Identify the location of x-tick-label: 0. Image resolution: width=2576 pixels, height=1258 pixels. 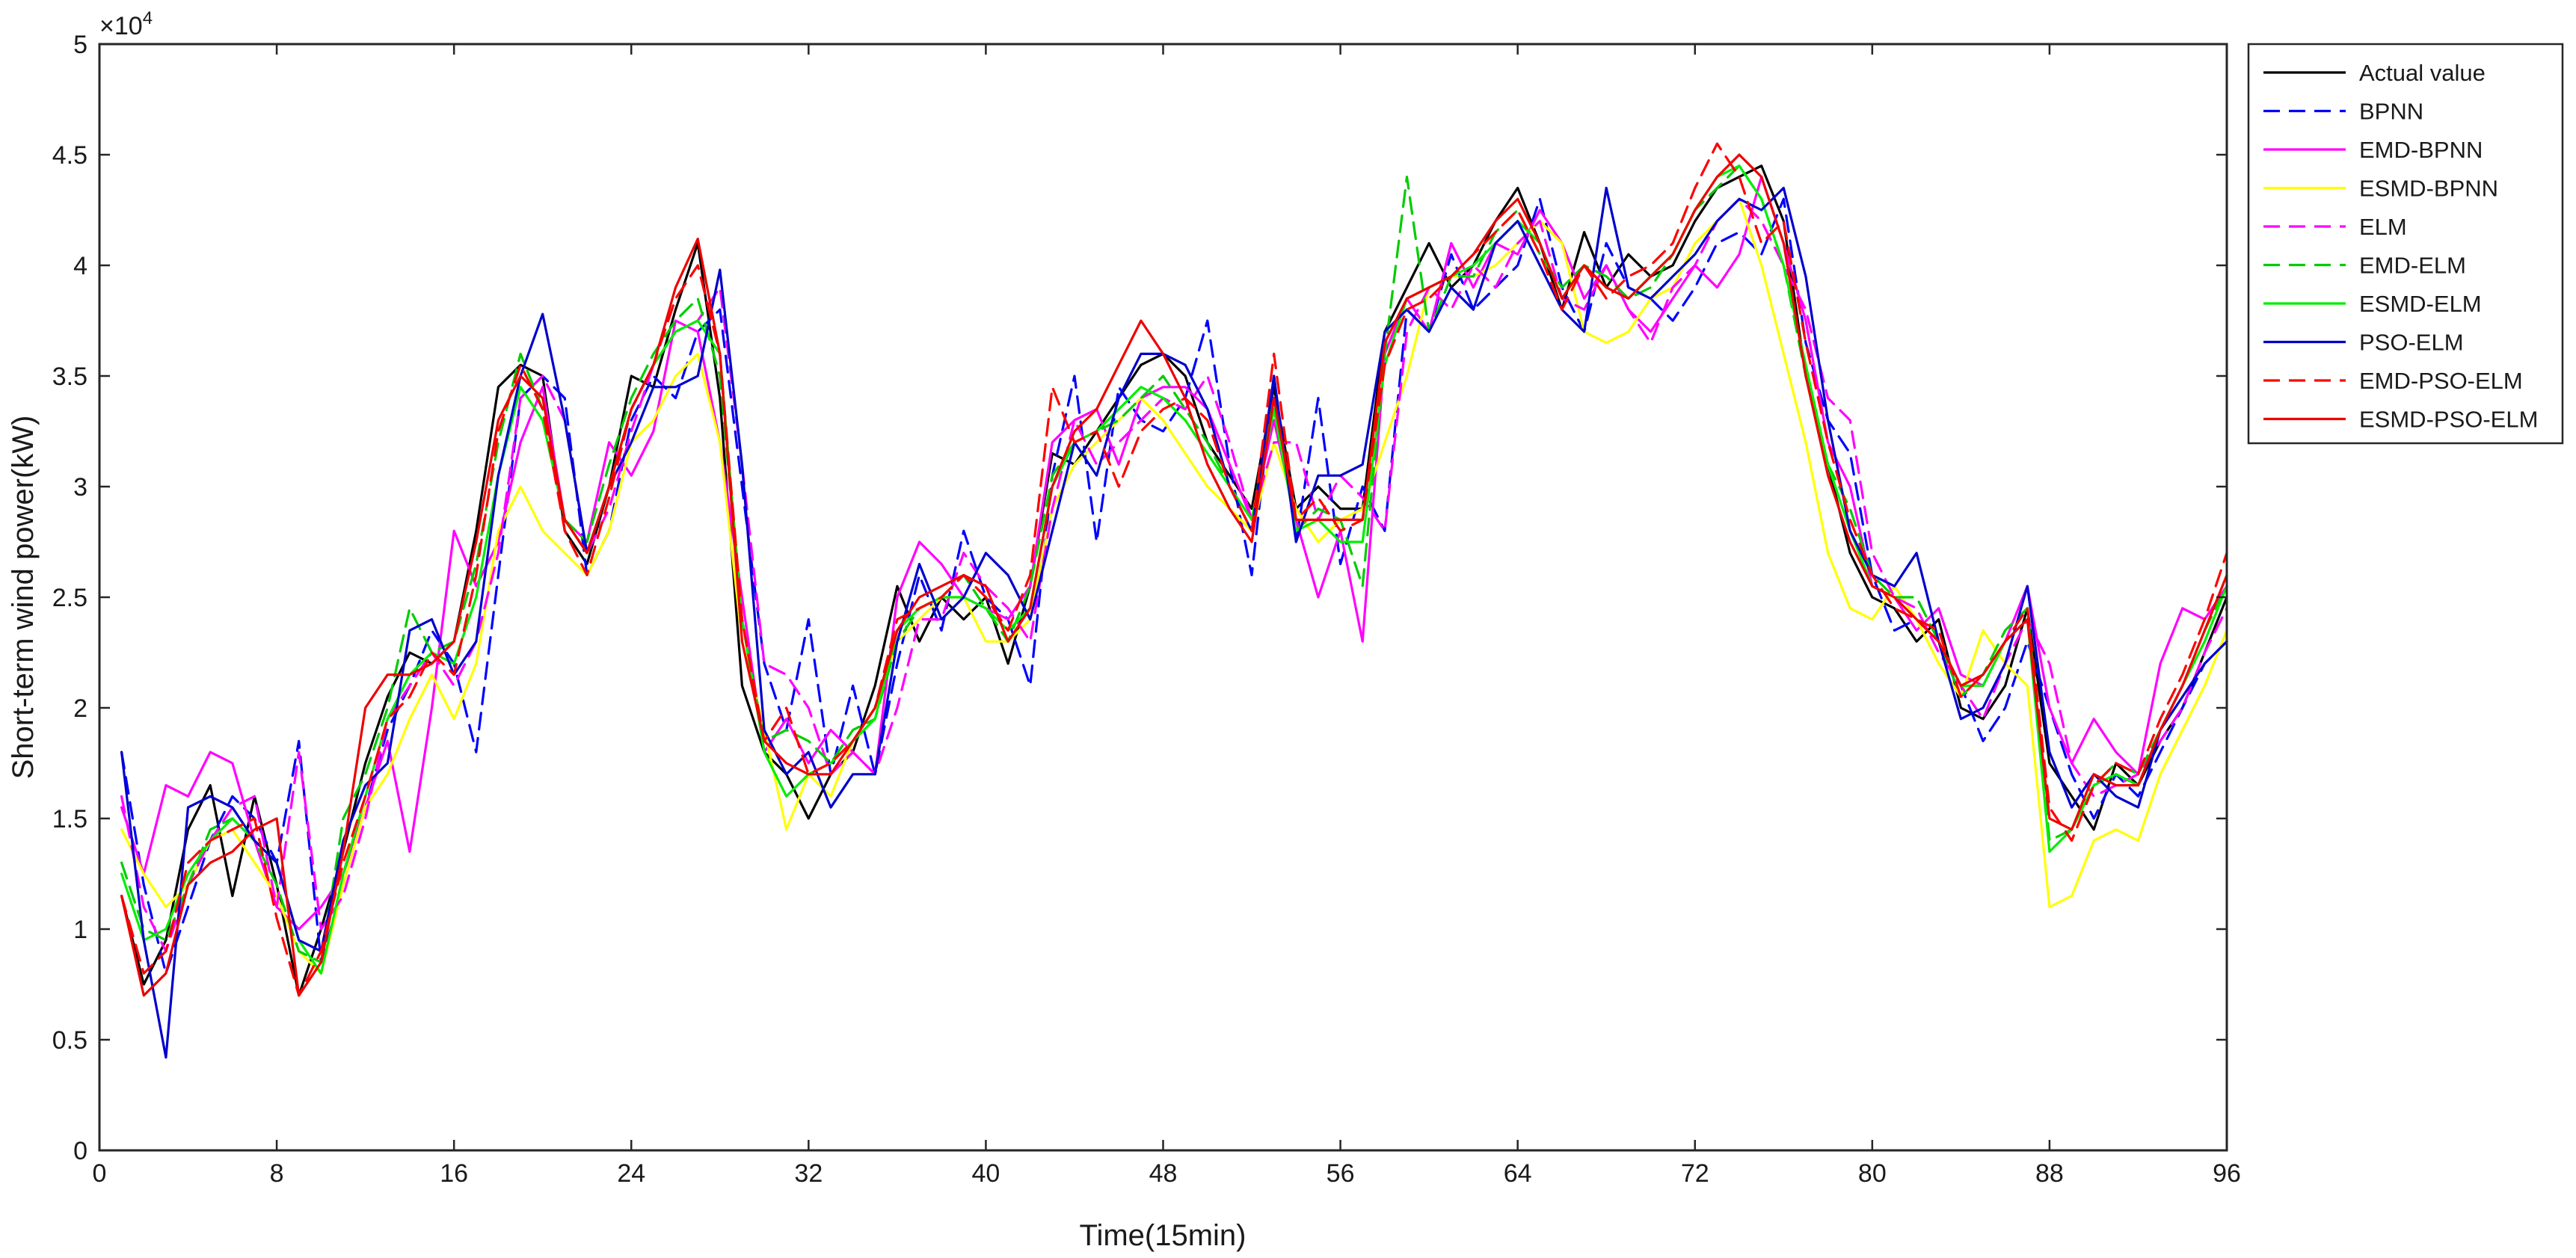
(100, 1173).